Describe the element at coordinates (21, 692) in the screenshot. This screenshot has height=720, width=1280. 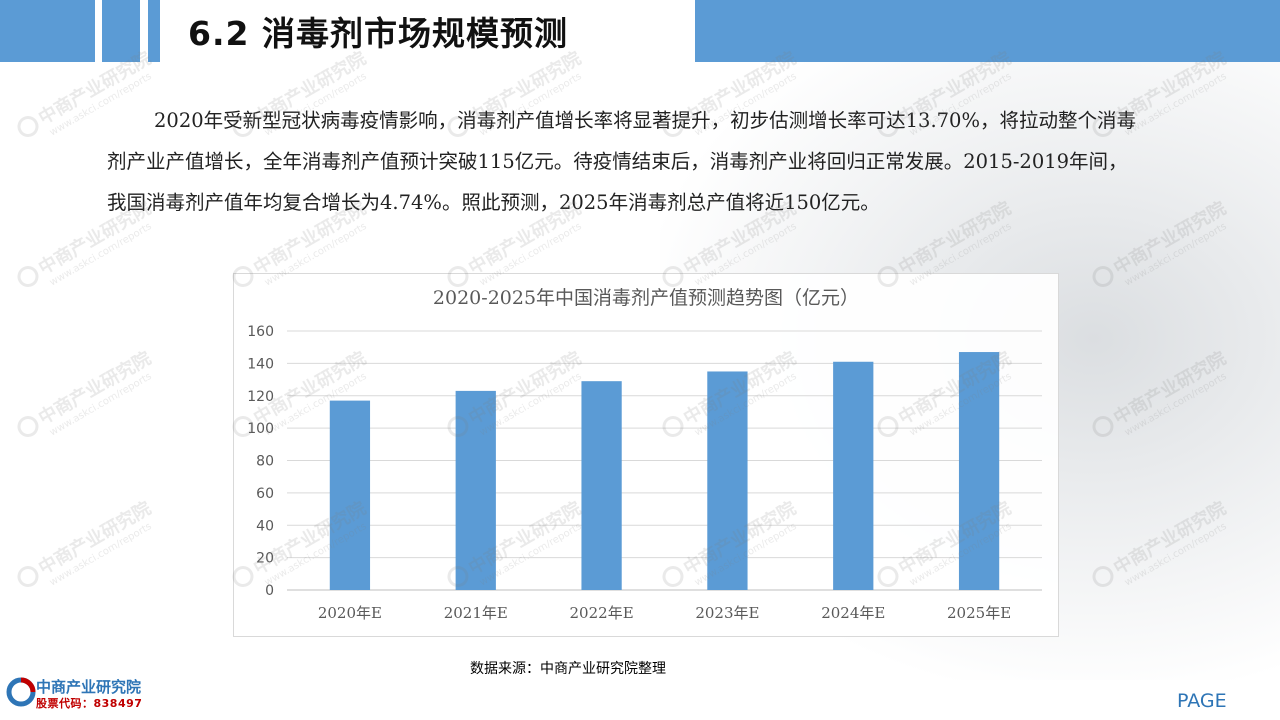
I see `company-logo-icon` at that location.